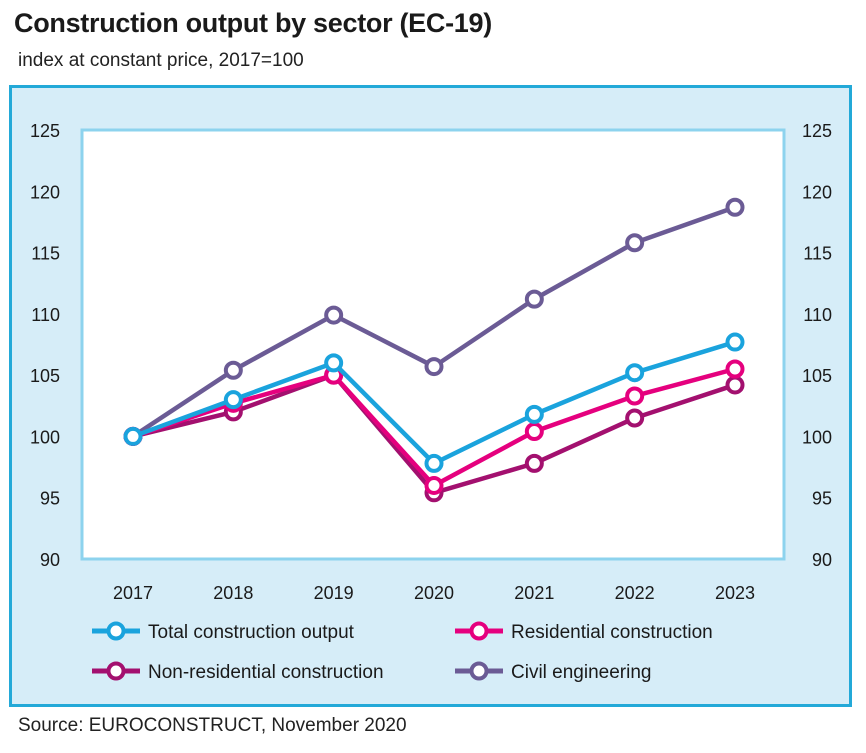  I want to click on y-tick-label-left: 90, so click(50, 560).